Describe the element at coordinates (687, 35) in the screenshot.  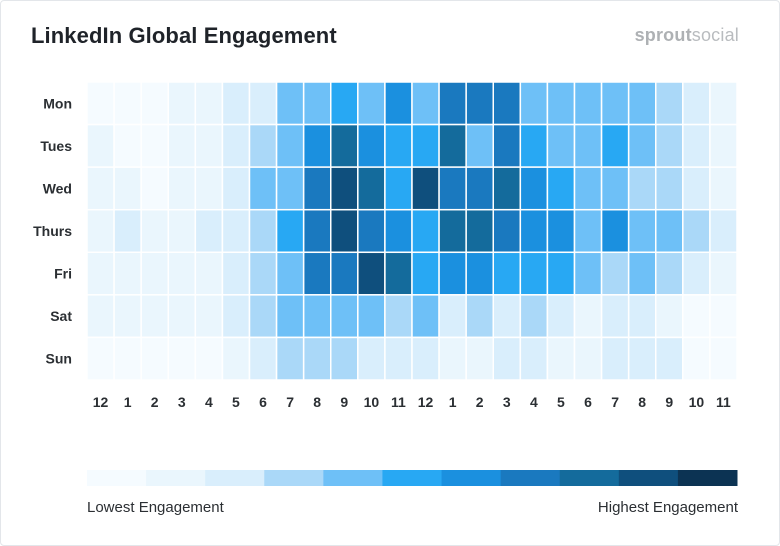
I see `brand-logo: sproutsocial` at that location.